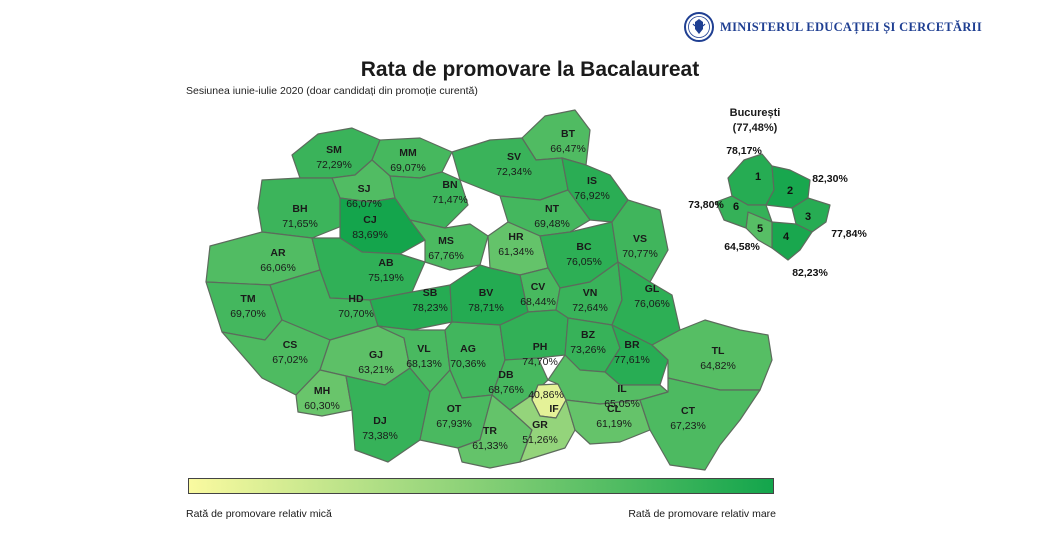 This screenshot has height=540, width=1060. What do you see at coordinates (449, 185) in the screenshot?
I see `county-code-bn: BN` at bounding box center [449, 185].